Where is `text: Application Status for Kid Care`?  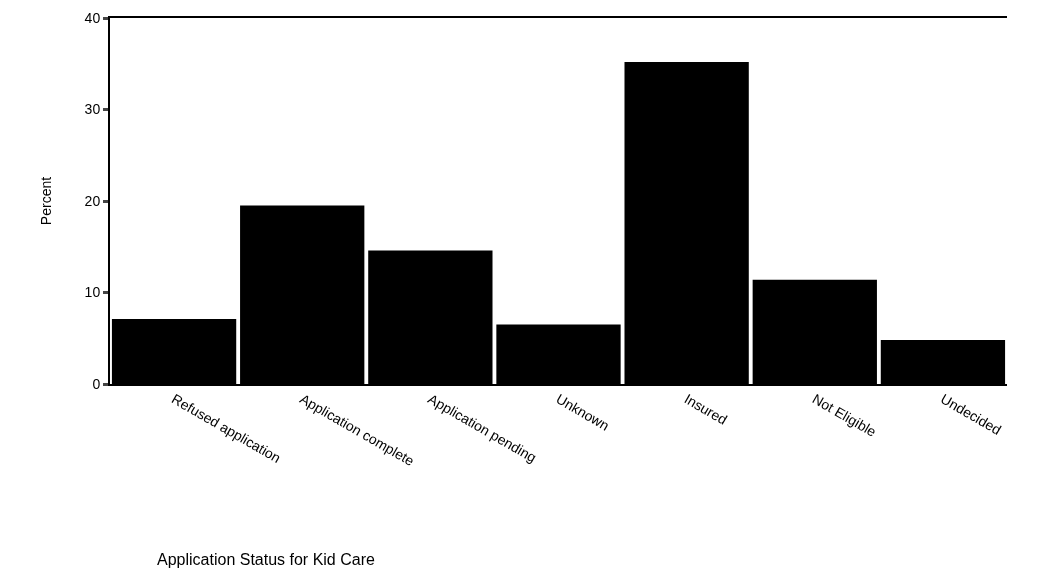
text: Application Status for Kid Care is located at coordinates (266, 559).